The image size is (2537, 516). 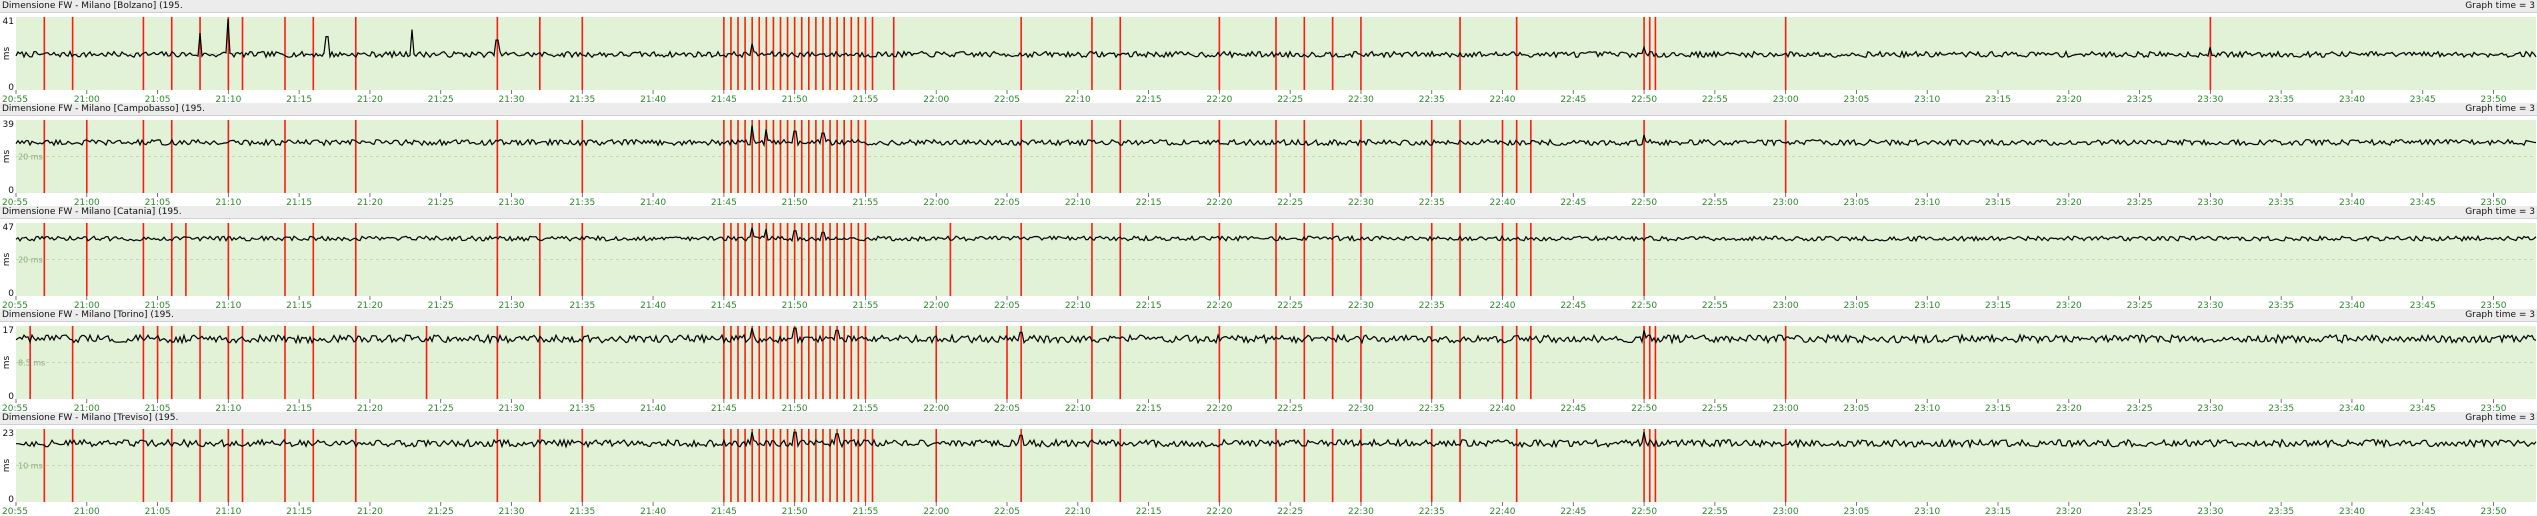 I want to click on mid-reference-label: 8.5 ms, so click(x=31, y=363).